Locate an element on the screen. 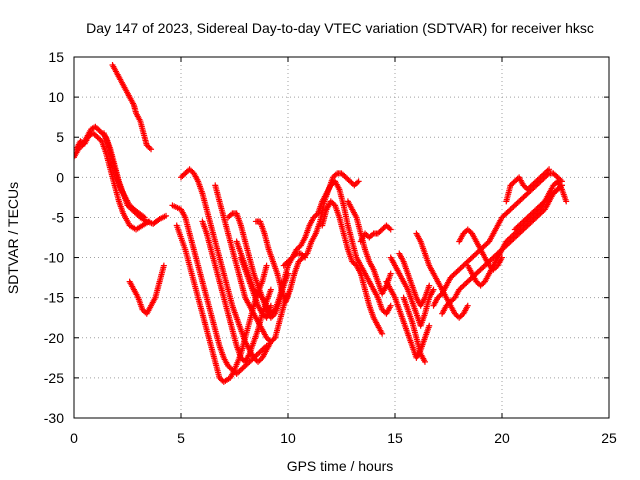 The height and width of the screenshot is (480, 640). y-tick-label: 5 is located at coordinates (60, 137).